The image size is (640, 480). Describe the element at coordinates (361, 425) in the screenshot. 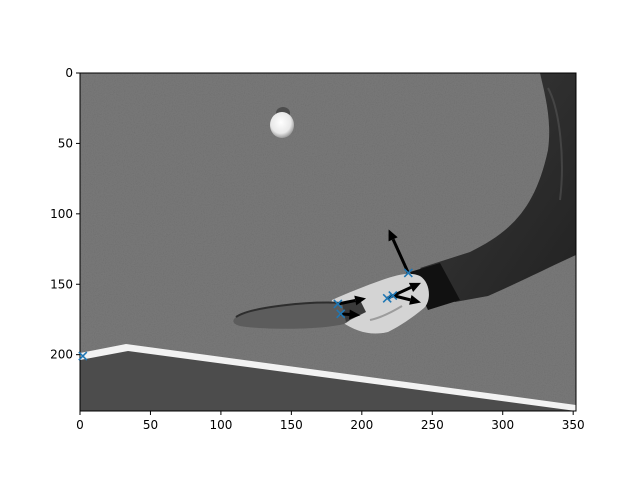

I see `x-tick-label: 200` at that location.